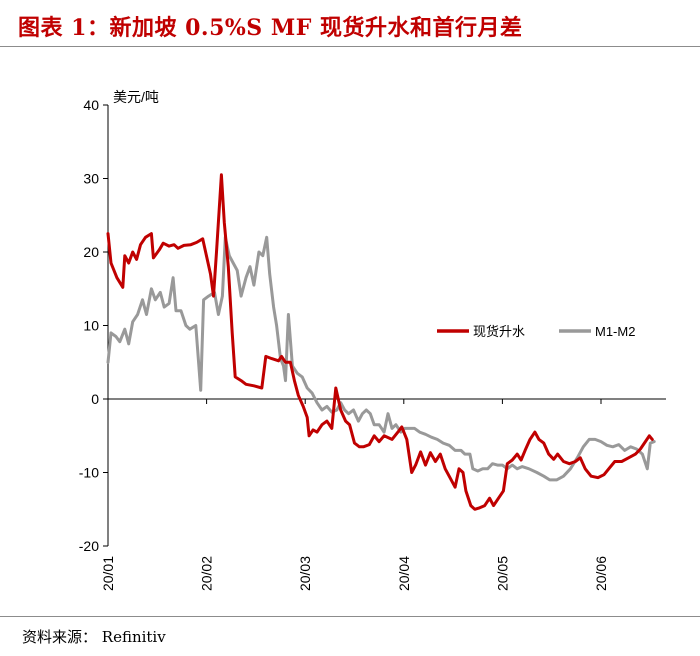 The width and height of the screenshot is (700, 656). What do you see at coordinates (91, 252) in the screenshot?
I see `y-tick-label: 20` at bounding box center [91, 252].